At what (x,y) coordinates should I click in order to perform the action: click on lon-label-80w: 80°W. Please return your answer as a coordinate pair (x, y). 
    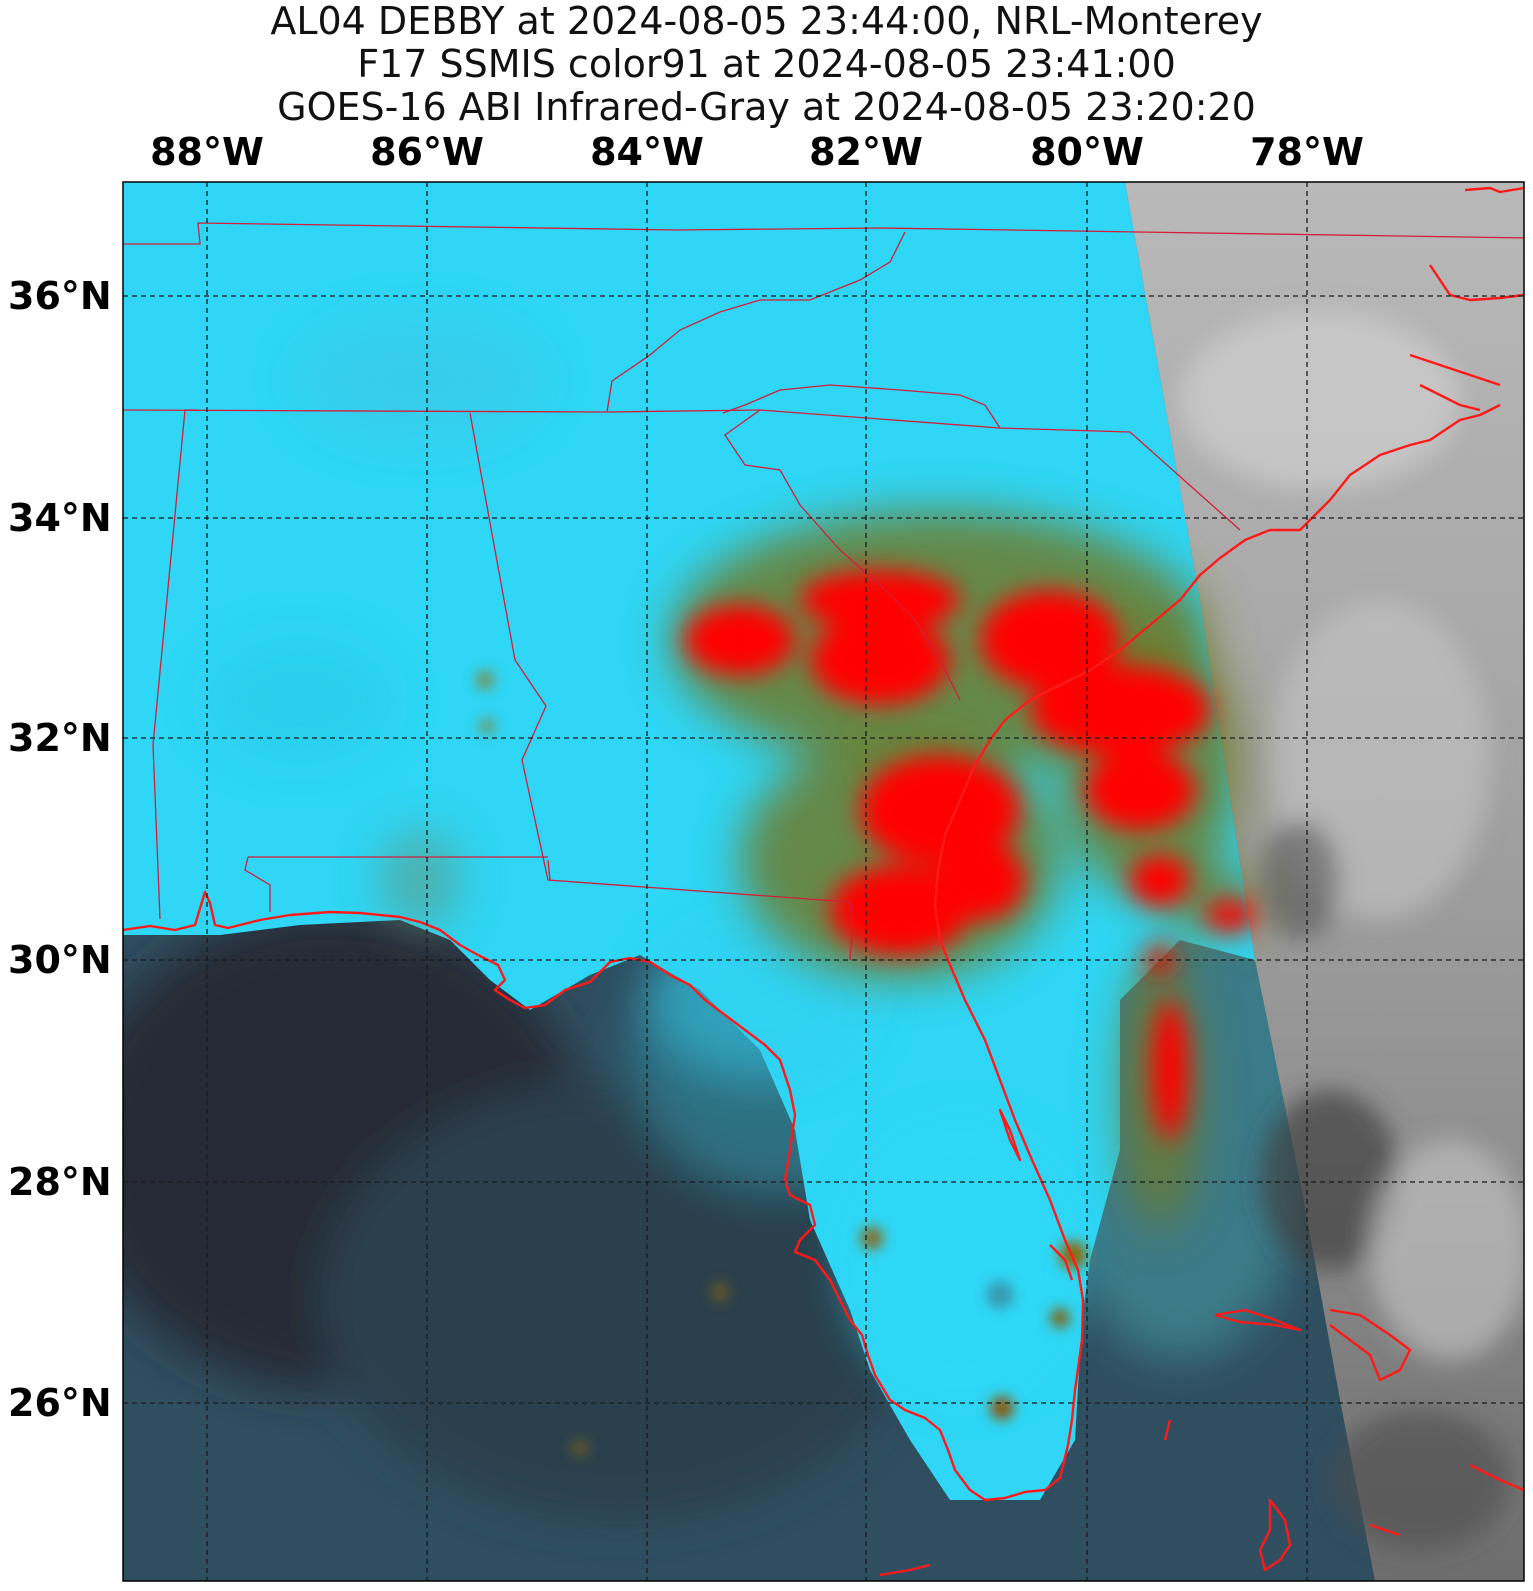
    Looking at the image, I should click on (1087, 152).